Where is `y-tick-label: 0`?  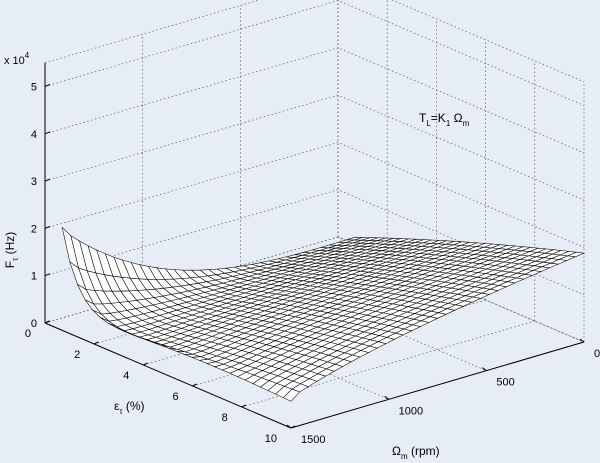
y-tick-label: 0 is located at coordinates (28, 334).